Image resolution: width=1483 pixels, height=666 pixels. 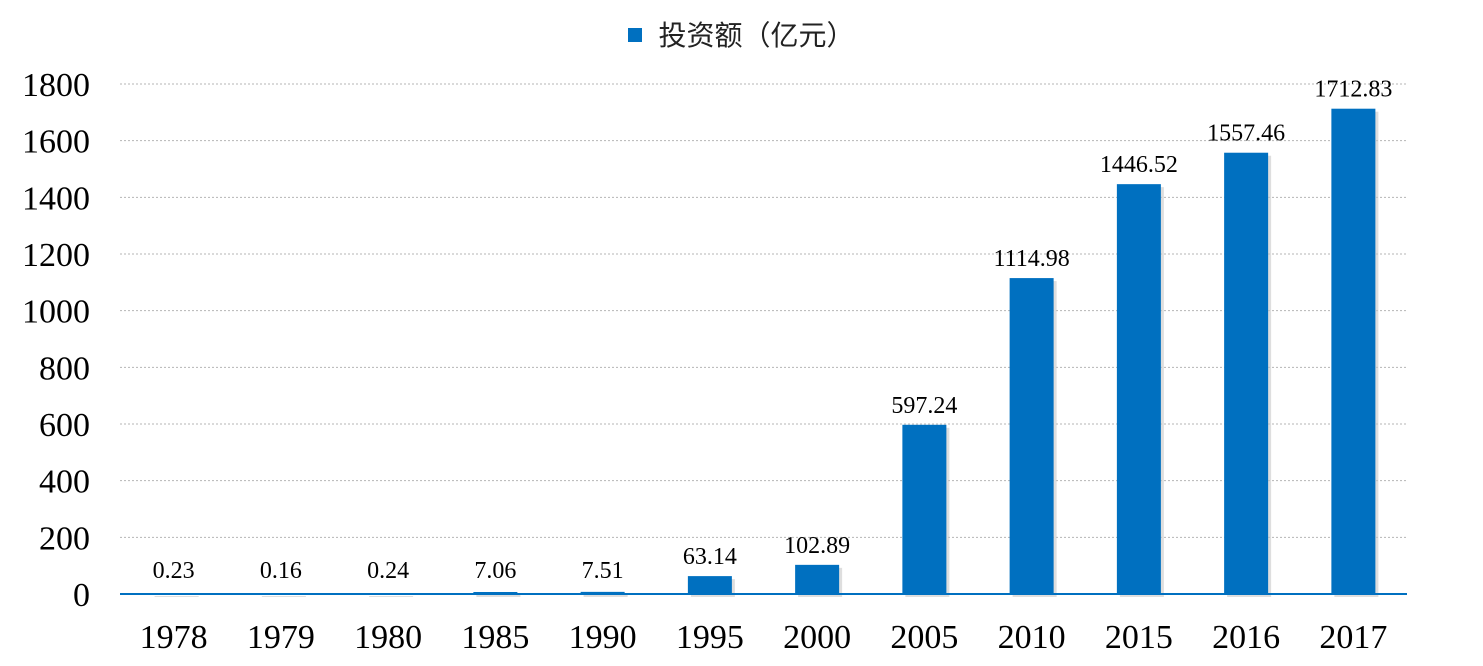 I want to click on y-tick-label: 600, so click(x=64, y=425).